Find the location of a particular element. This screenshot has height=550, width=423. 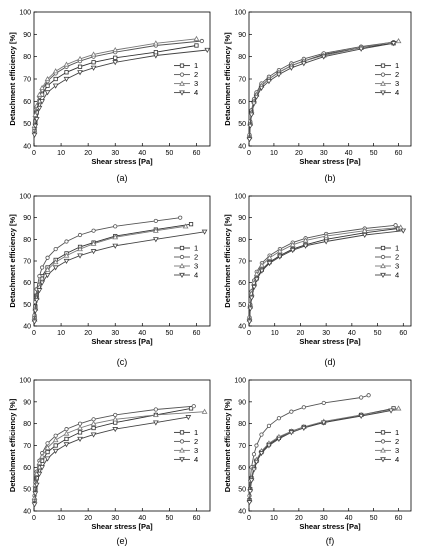

x-tick-label: 60 is located at coordinates (399, 518).